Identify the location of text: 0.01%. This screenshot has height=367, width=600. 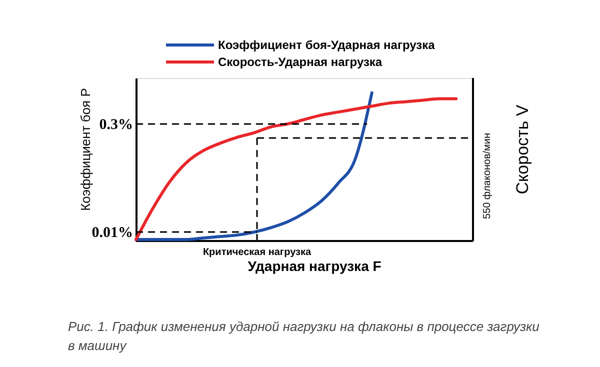
(112, 233).